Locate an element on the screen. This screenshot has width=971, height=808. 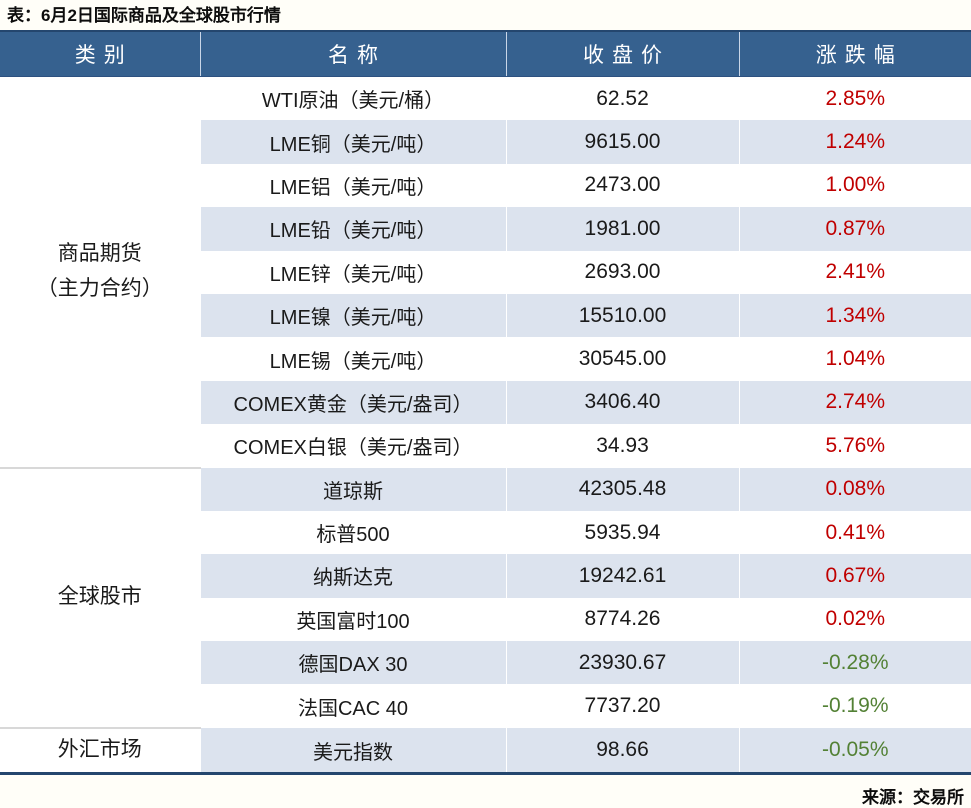
close-cell: 2693.00 is located at coordinates (622, 272).